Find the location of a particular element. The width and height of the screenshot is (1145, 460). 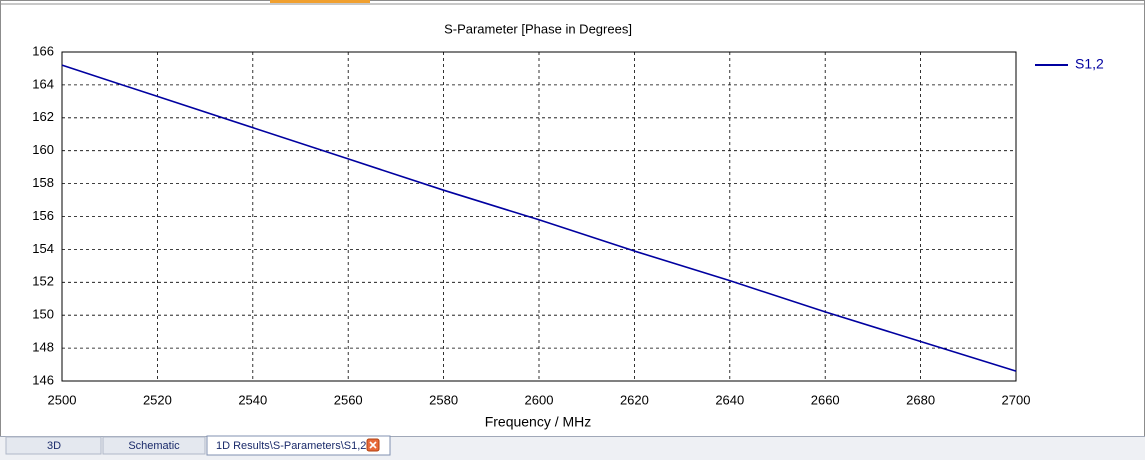

y-tick-label: 152 is located at coordinates (43, 281).